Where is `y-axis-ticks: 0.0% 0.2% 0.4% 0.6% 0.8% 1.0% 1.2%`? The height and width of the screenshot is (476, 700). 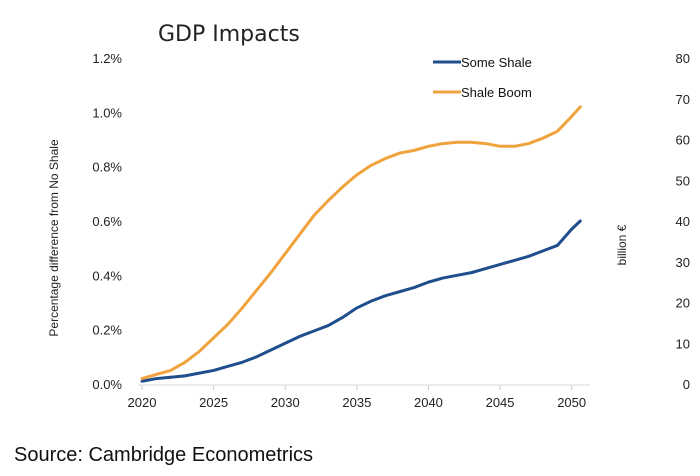
y-axis-ticks: 0.0% 0.2% 0.4% 0.6% 0.8% 1.0% 1.2% is located at coordinates (107, 221).